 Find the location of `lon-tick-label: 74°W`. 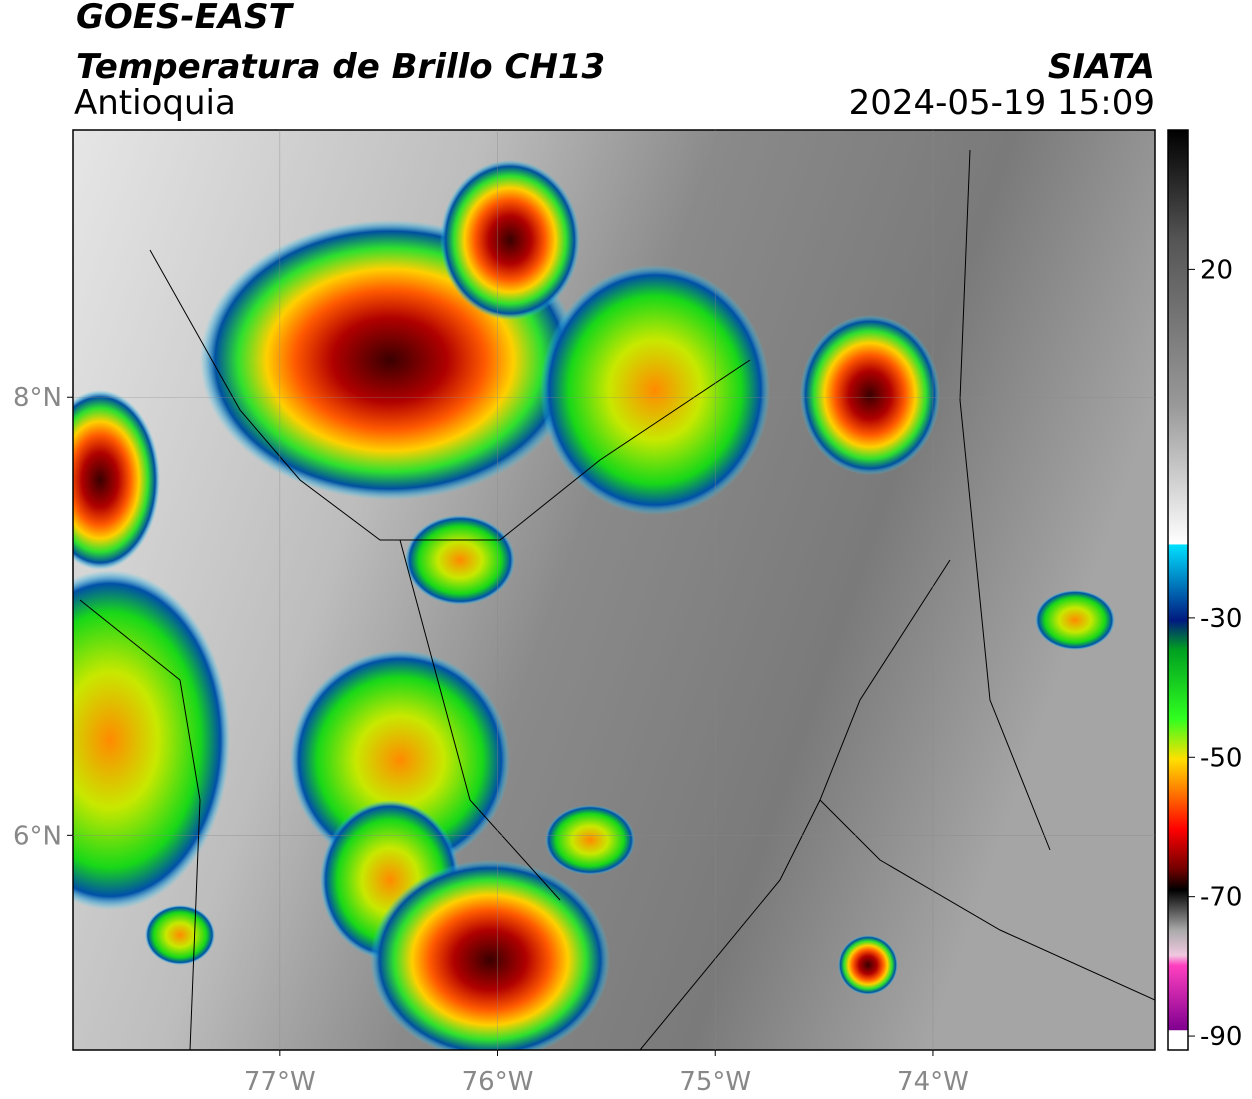

lon-tick-label: 74°W is located at coordinates (933, 1082).